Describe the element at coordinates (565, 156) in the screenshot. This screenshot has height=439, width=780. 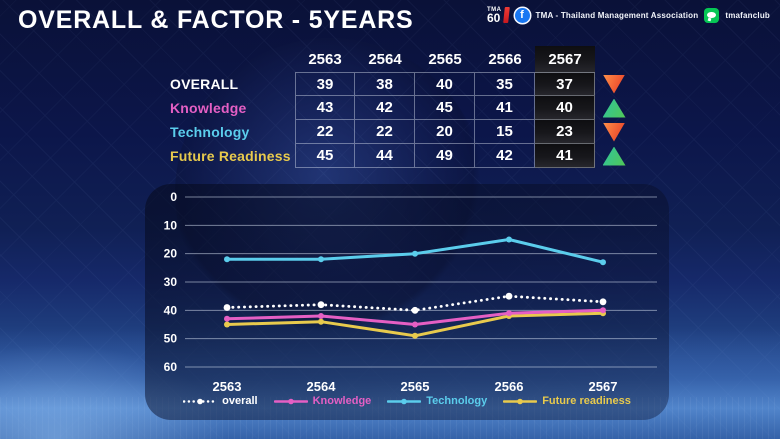
I see `table-cell-highlighted: 41` at that location.